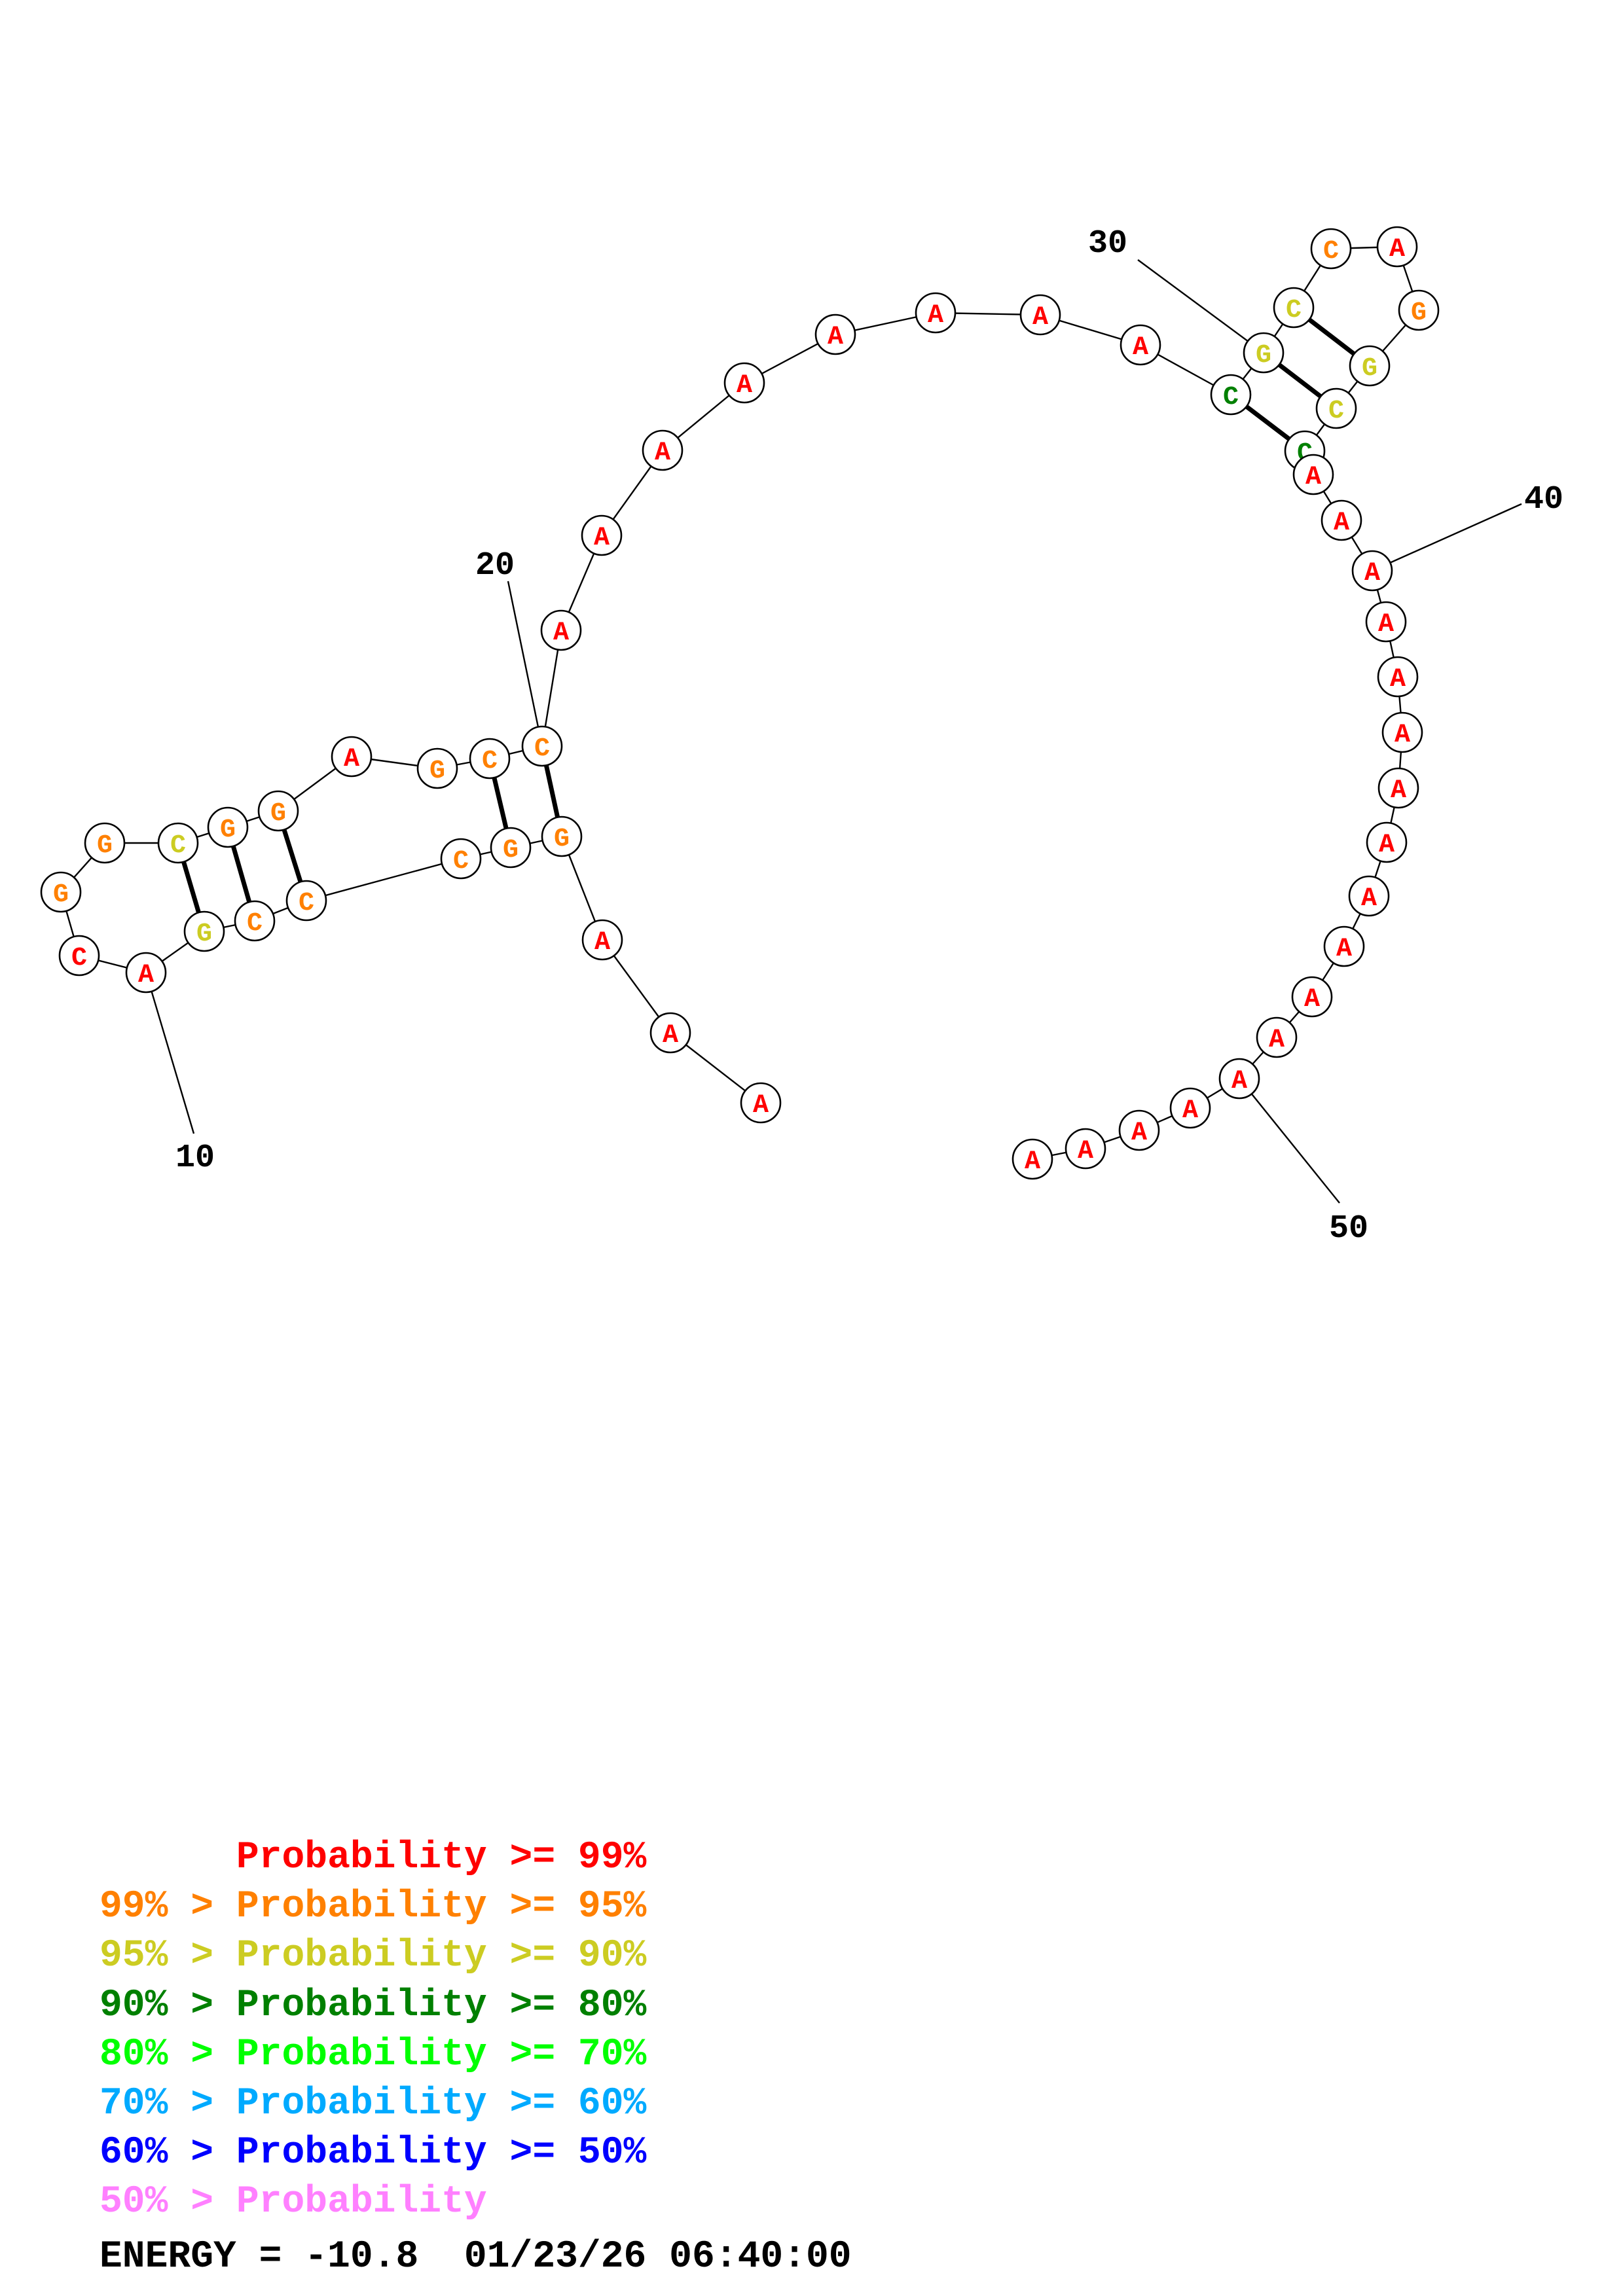 Image resolution: width=1623 pixels, height=2296 pixels. I want to click on nucleotide-5: G, so click(511, 848).